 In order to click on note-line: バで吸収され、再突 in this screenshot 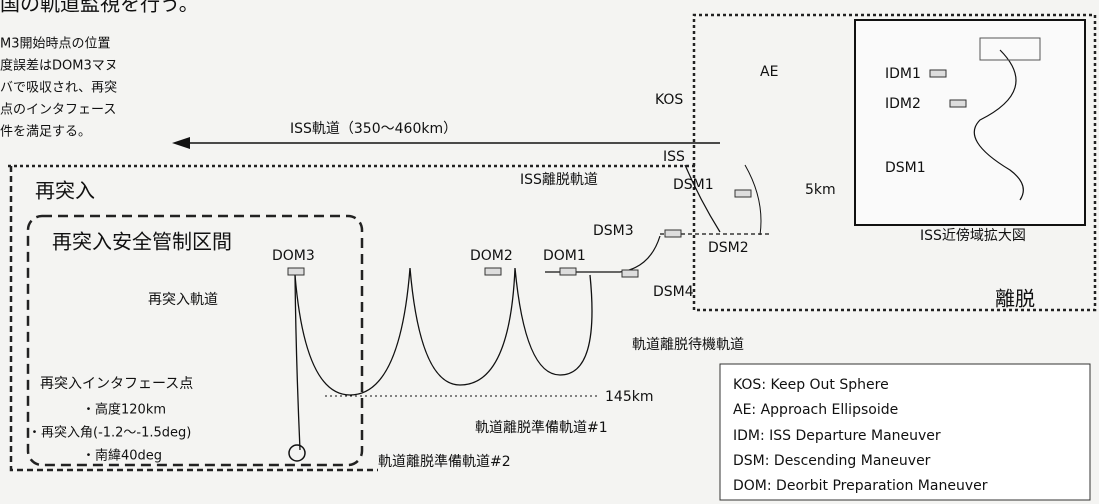, I will do `click(58, 88)`.